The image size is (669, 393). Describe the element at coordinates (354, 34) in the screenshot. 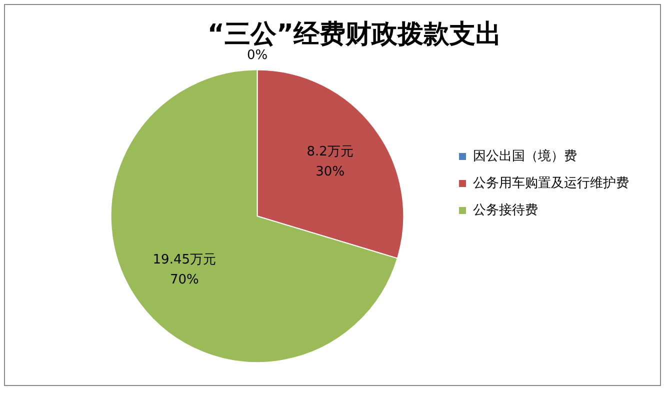

I see `chart-title: “三公”经费财政拨款支出` at that location.